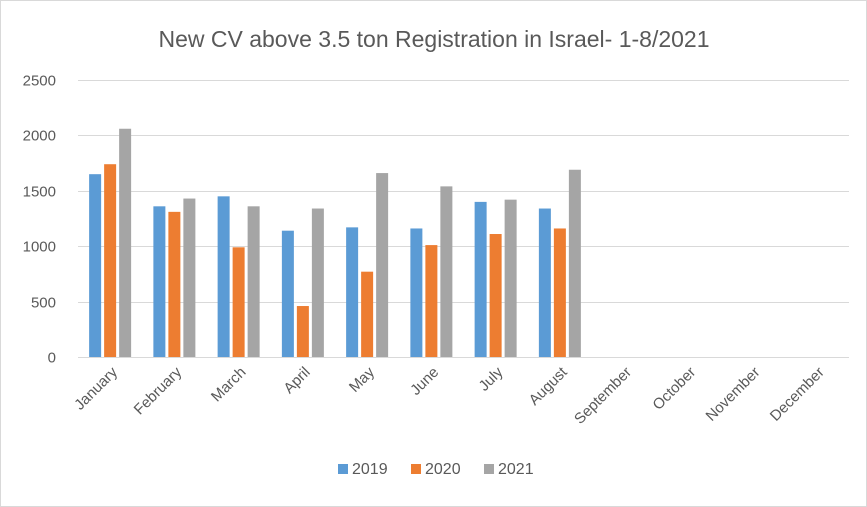 The height and width of the screenshot is (507, 867). I want to click on x-tick-label: March, so click(228, 384).